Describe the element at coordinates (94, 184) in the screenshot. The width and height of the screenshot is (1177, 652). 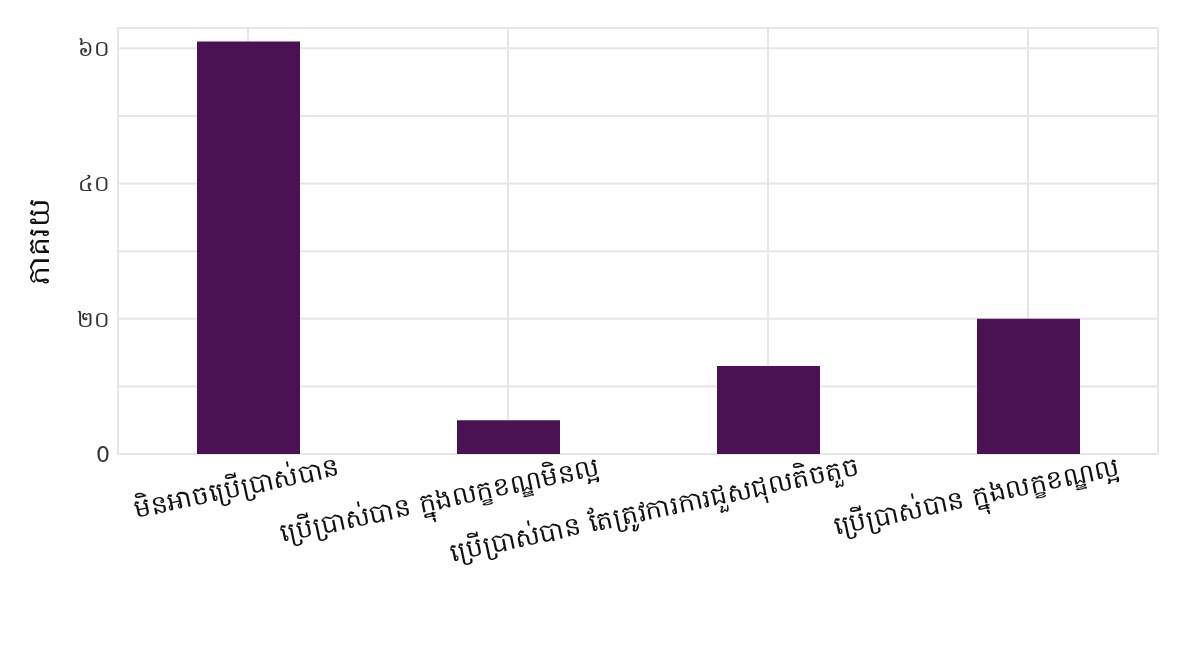
I see `y-tick-label: ៤០` at that location.